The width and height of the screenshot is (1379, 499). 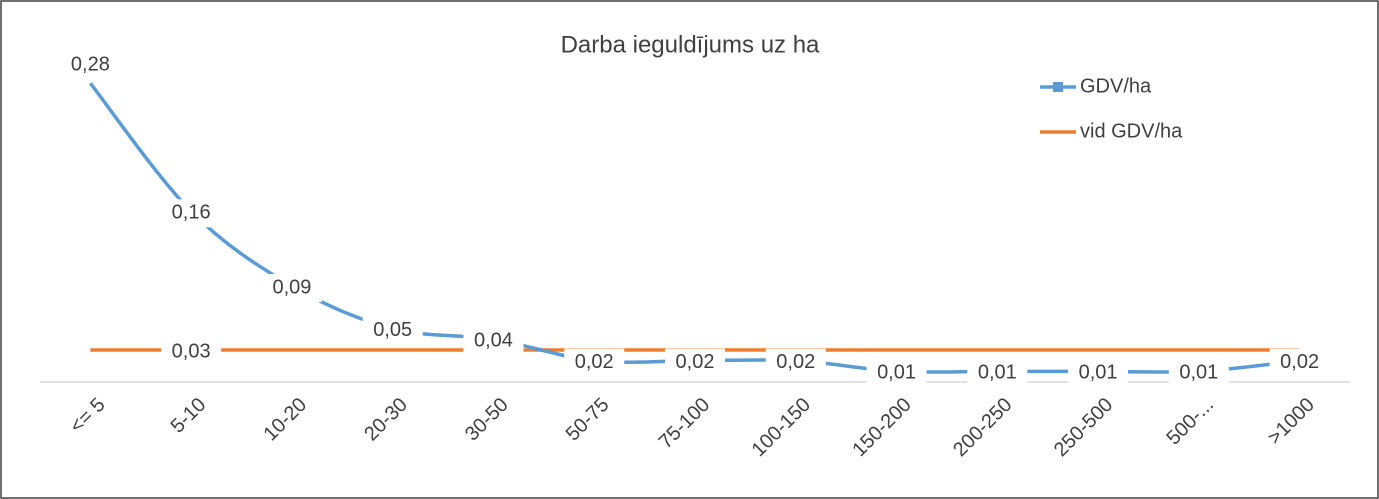 I want to click on data-label: 0,28, so click(x=90, y=65).